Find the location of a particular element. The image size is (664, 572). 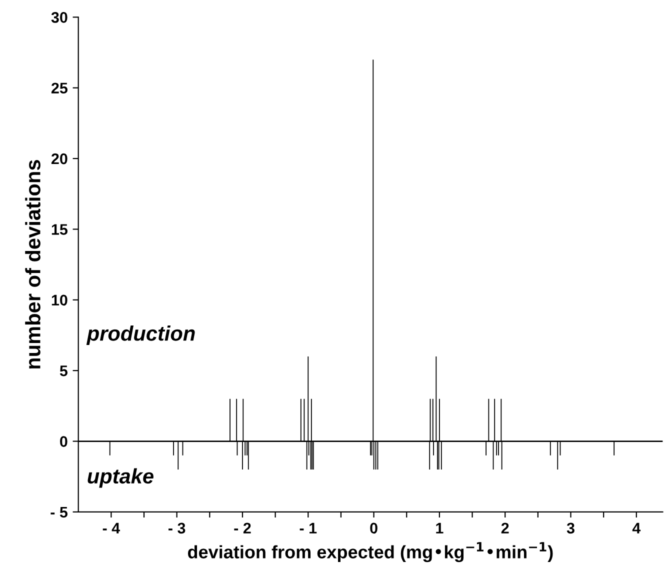

x-axis-title: deviation from expected (mg•kg$^{−1}$•min$^{−1}$) is located at coordinates (370, 552).